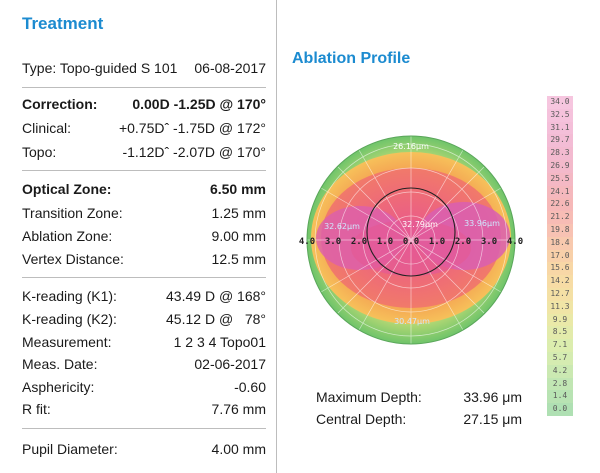 This screenshot has width=600, height=473. Describe the element at coordinates (67, 189) in the screenshot. I see `optical-zone-label: Optical Zone:` at that location.